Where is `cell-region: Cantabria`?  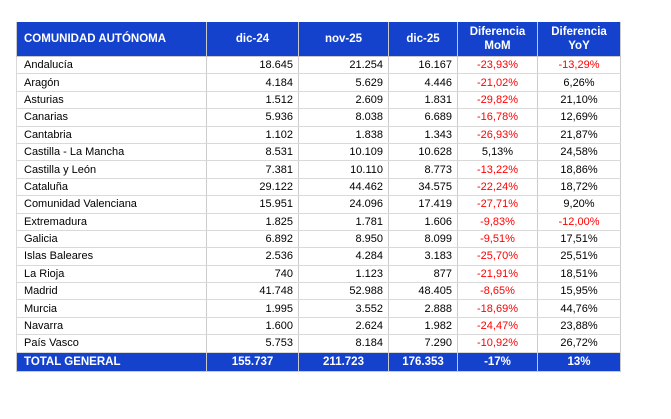
cell-region: Cantabria is located at coordinates (111, 135).